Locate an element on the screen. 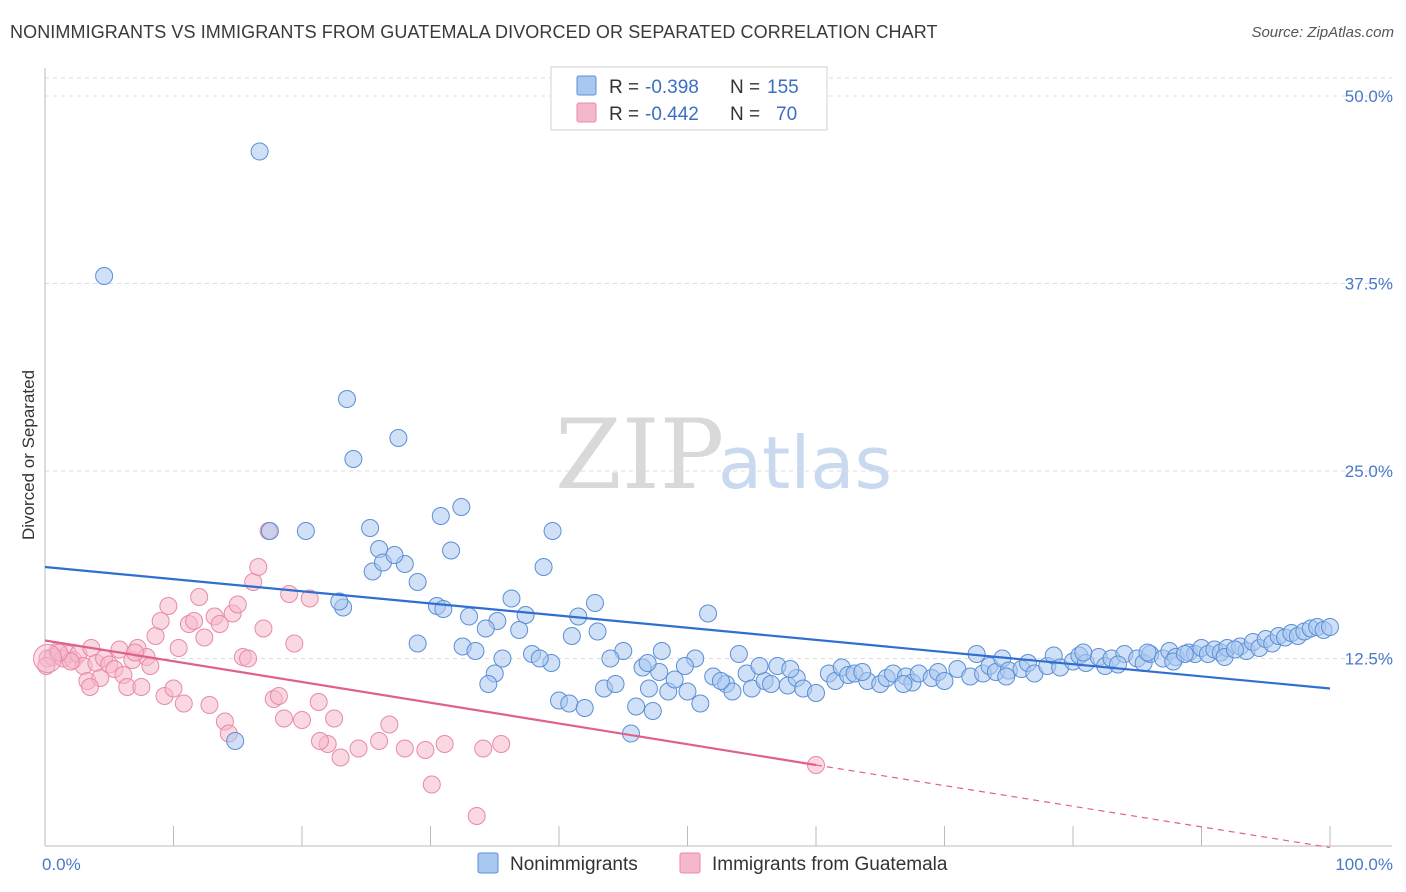 The image size is (1406, 892). watermark-zip: ZIP is located at coordinates (639, 455).